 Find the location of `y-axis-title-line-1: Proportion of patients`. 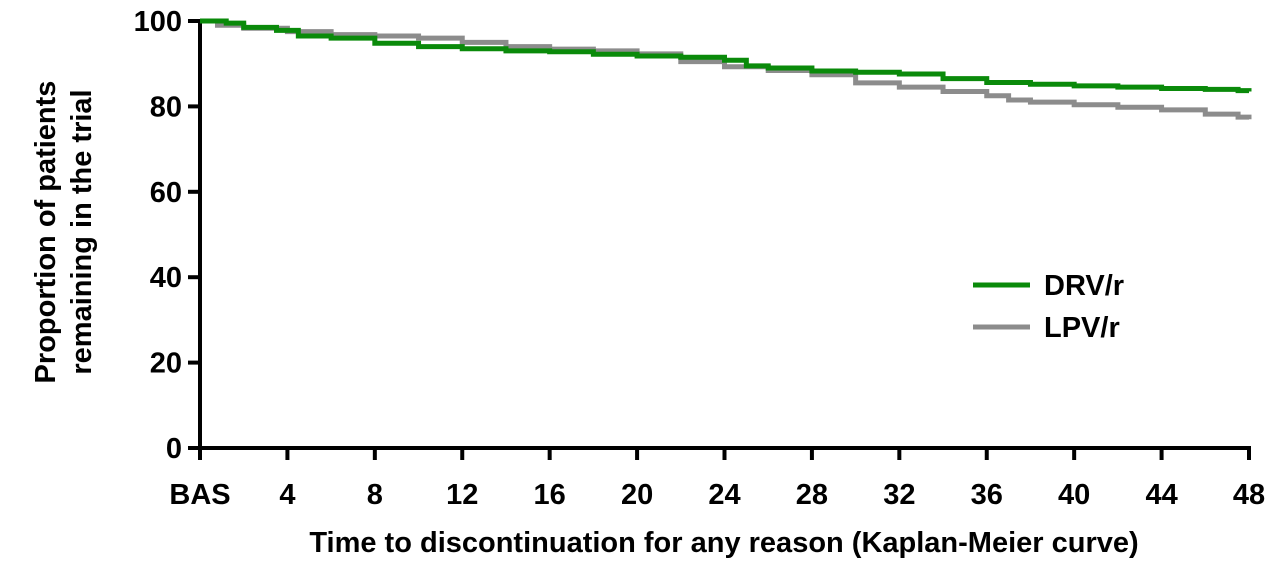

y-axis-title-line-1: Proportion of patients is located at coordinates (46, 232).